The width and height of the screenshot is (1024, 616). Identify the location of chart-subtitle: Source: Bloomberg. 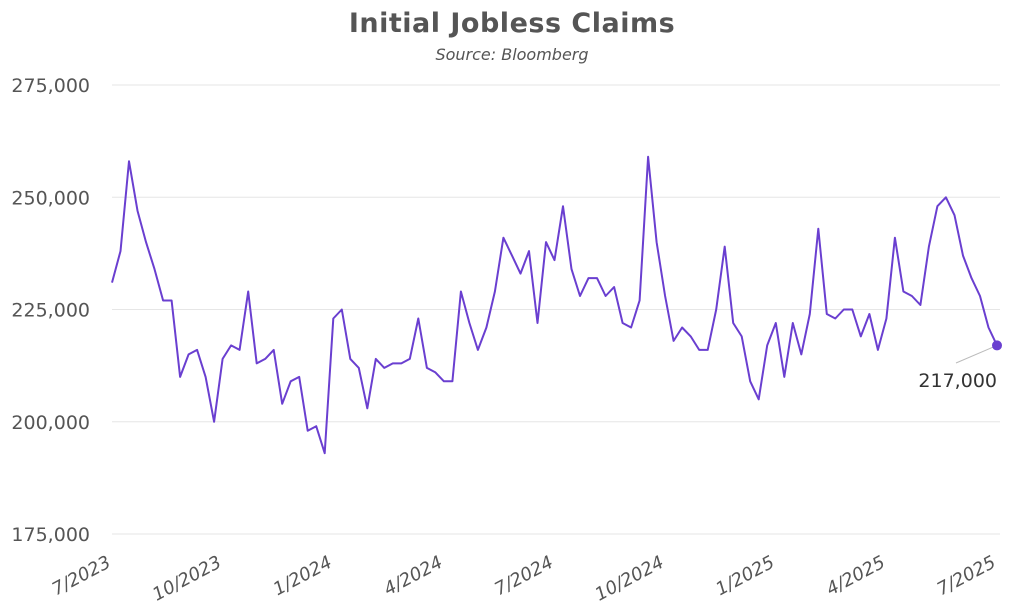
(512, 54).